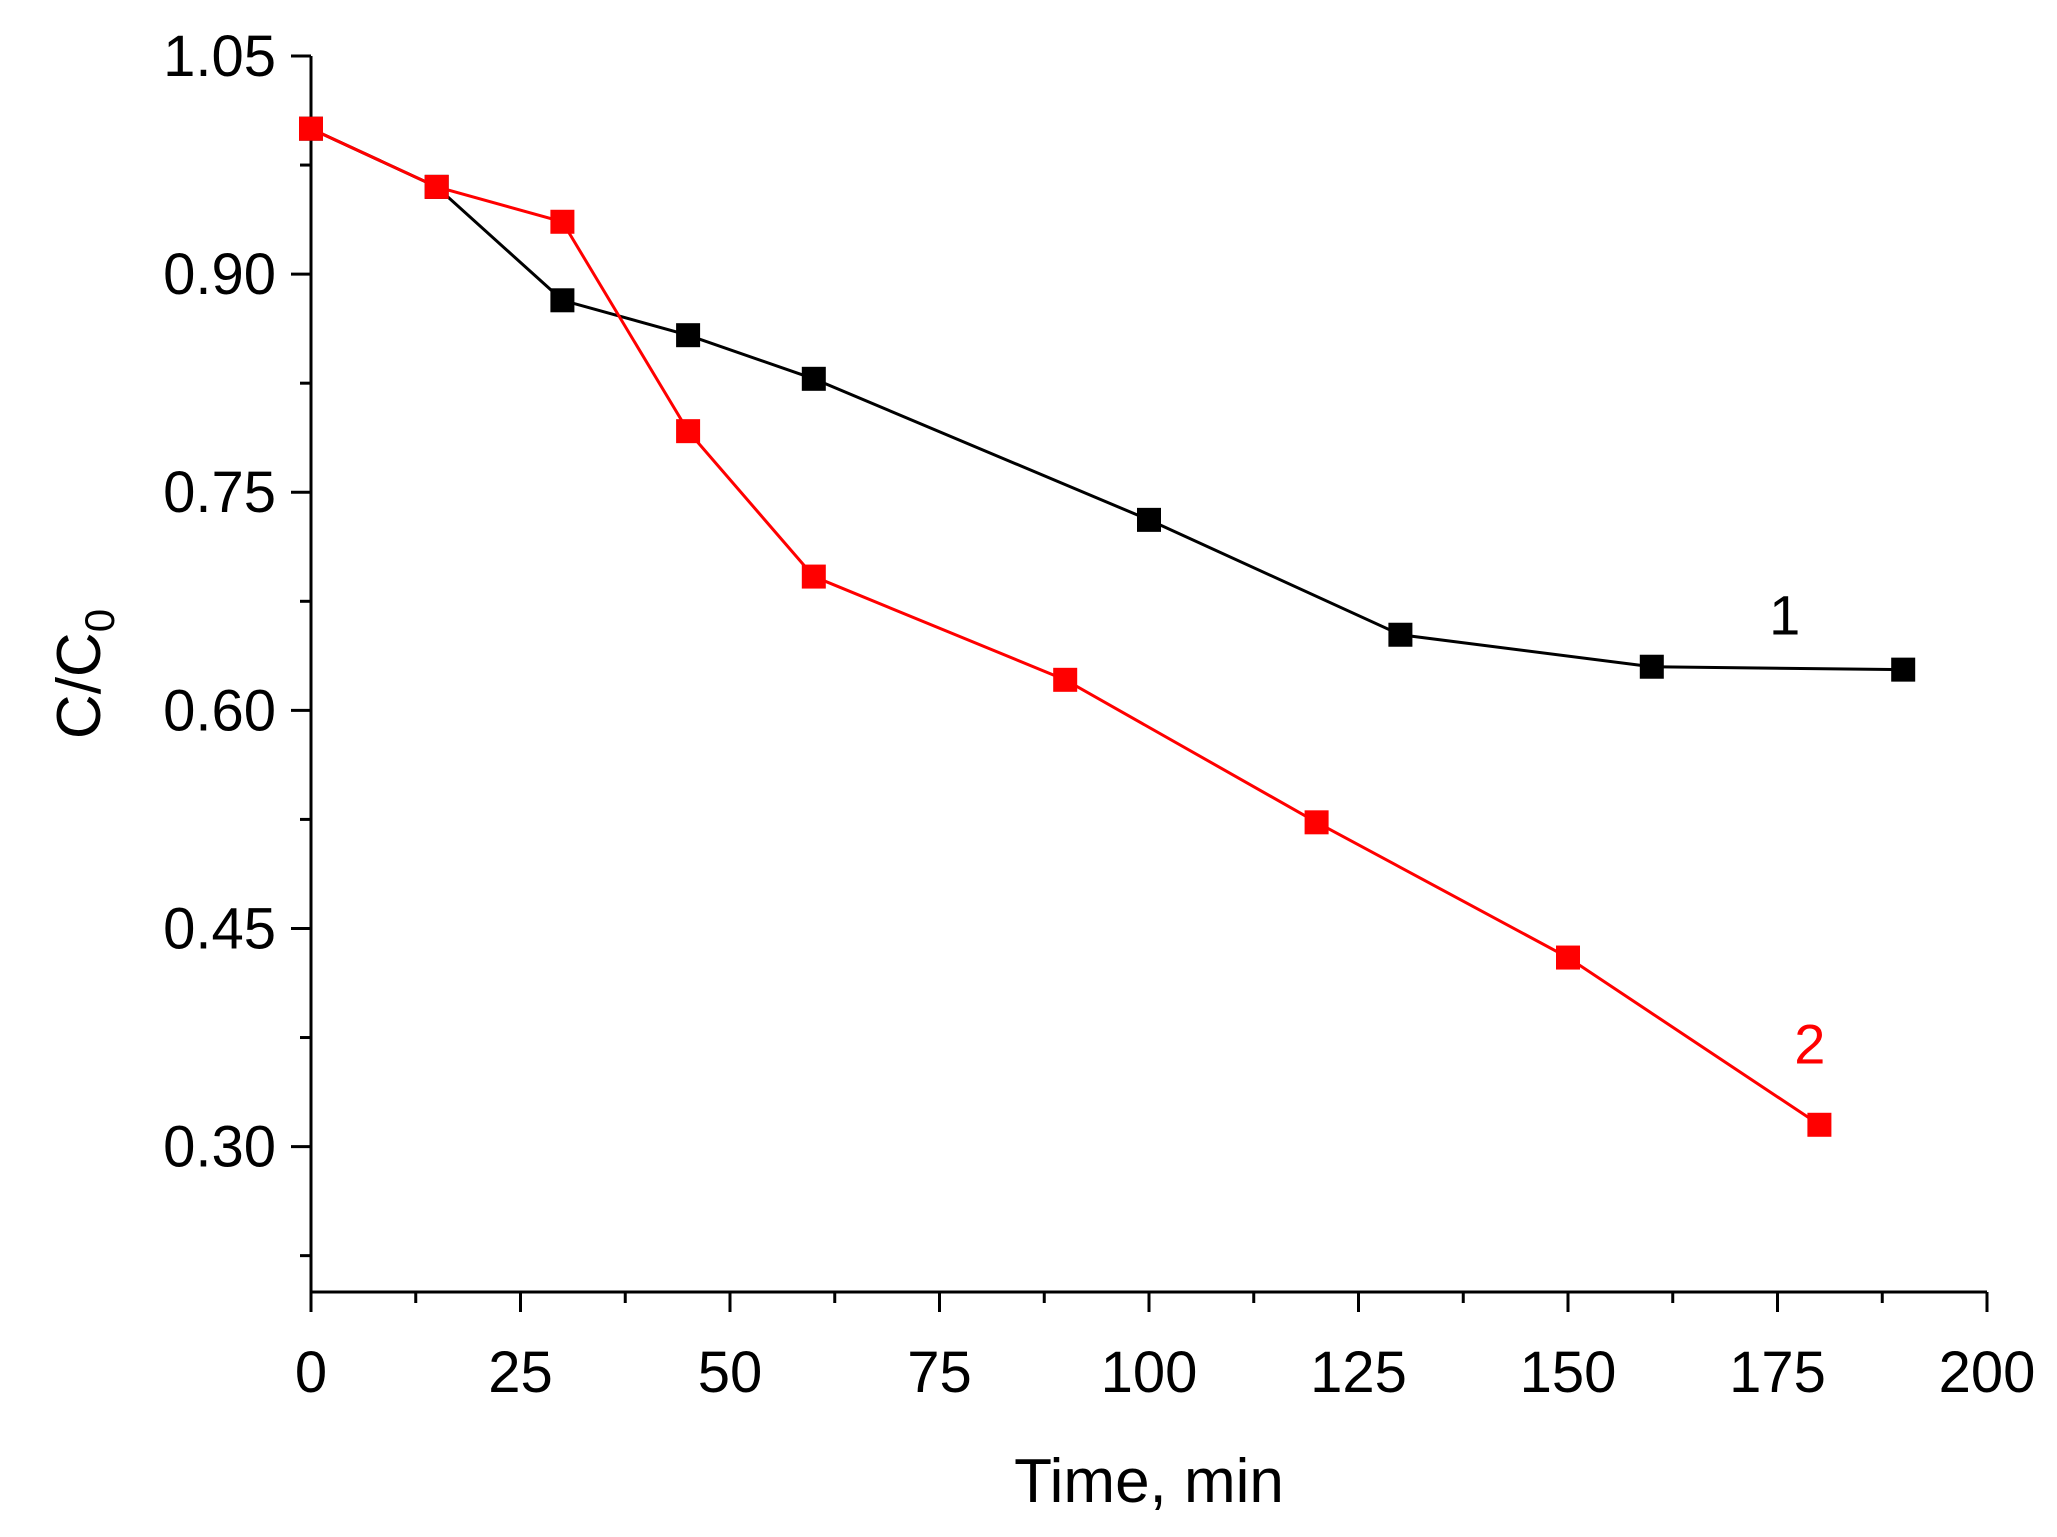 This screenshot has width=2057, height=1537. Describe the element at coordinates (520, 1372) in the screenshot. I see `x-tick-label: 25` at that location.